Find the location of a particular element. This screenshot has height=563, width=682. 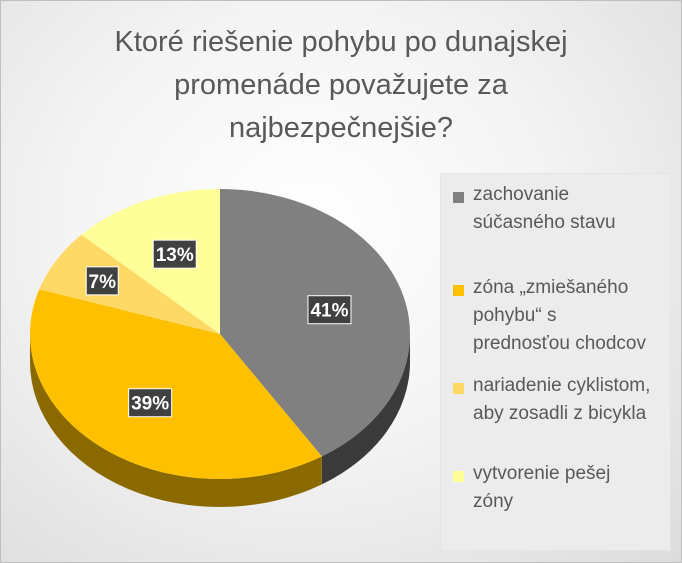

chart-title-line-2: promenáde považujete za is located at coordinates (341, 85).